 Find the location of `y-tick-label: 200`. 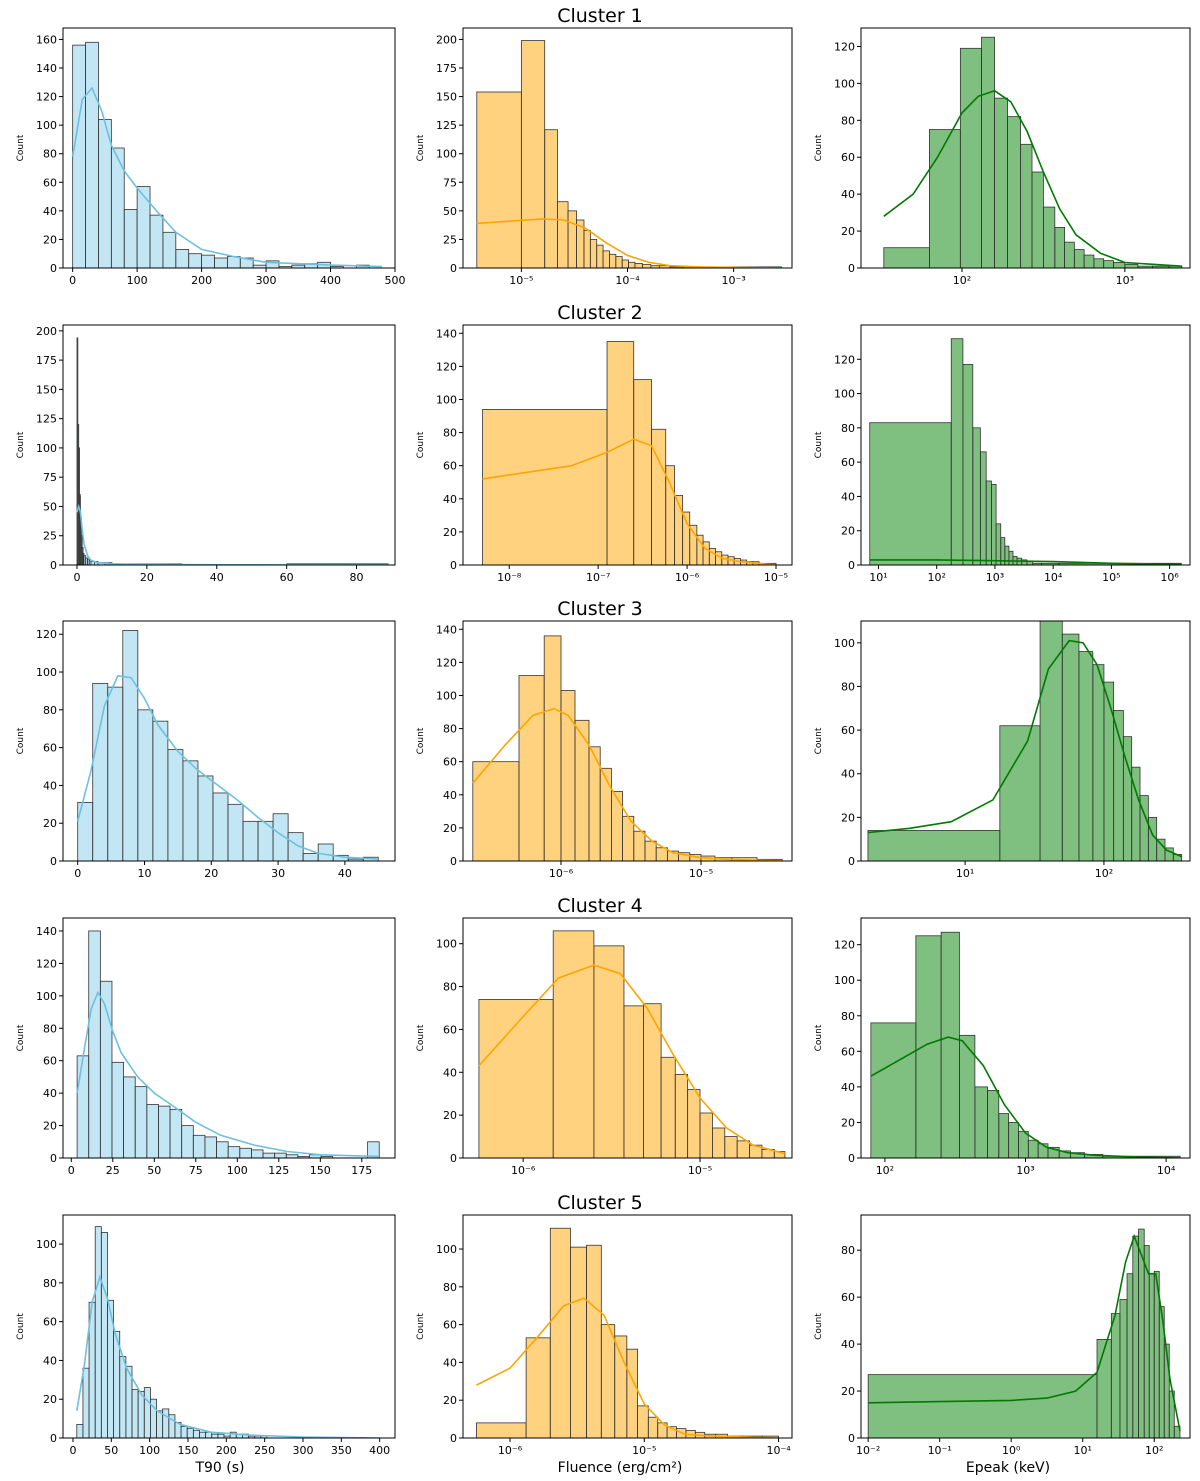

y-tick-label: 200 is located at coordinates (446, 39).